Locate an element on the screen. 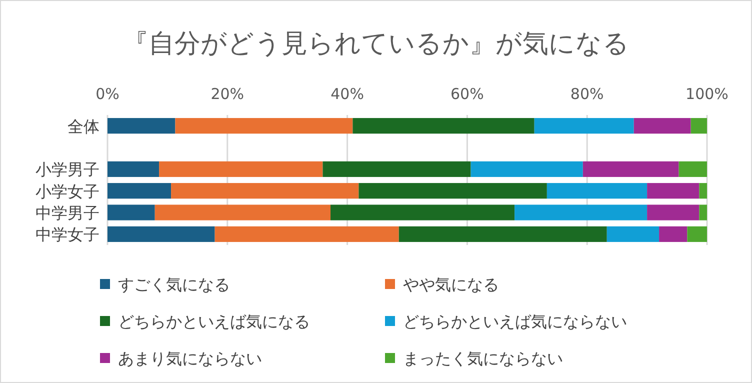 The width and height of the screenshot is (752, 383). legend-label: あまり気にならない is located at coordinates (190, 358).